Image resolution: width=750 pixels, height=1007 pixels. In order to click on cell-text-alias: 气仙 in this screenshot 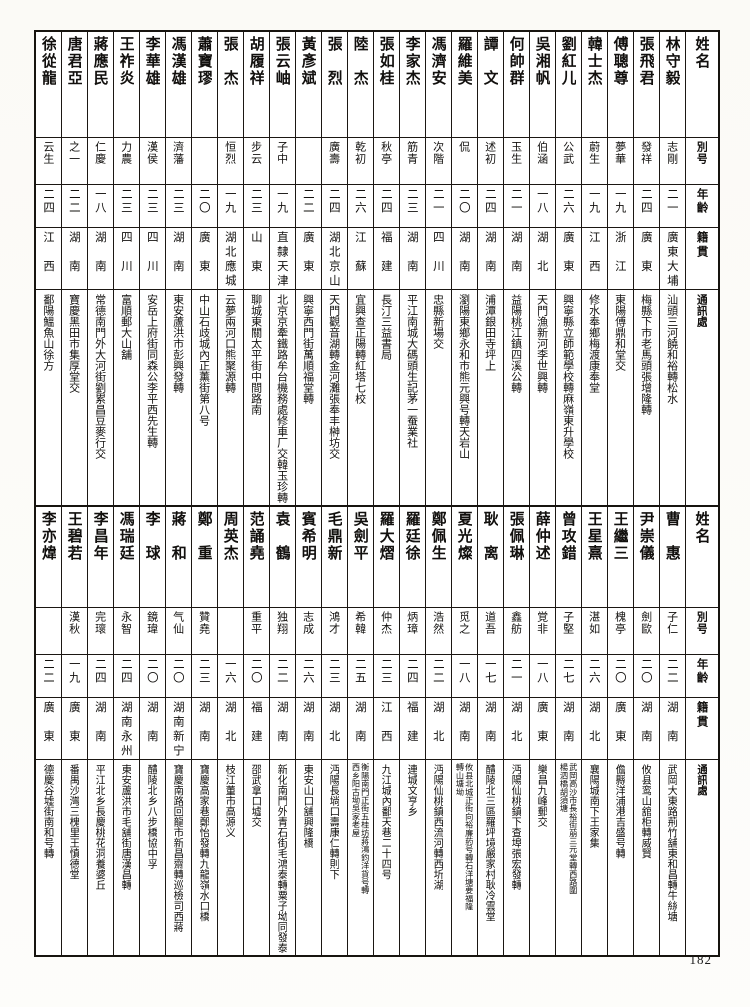, I will do `click(178, 623)`.